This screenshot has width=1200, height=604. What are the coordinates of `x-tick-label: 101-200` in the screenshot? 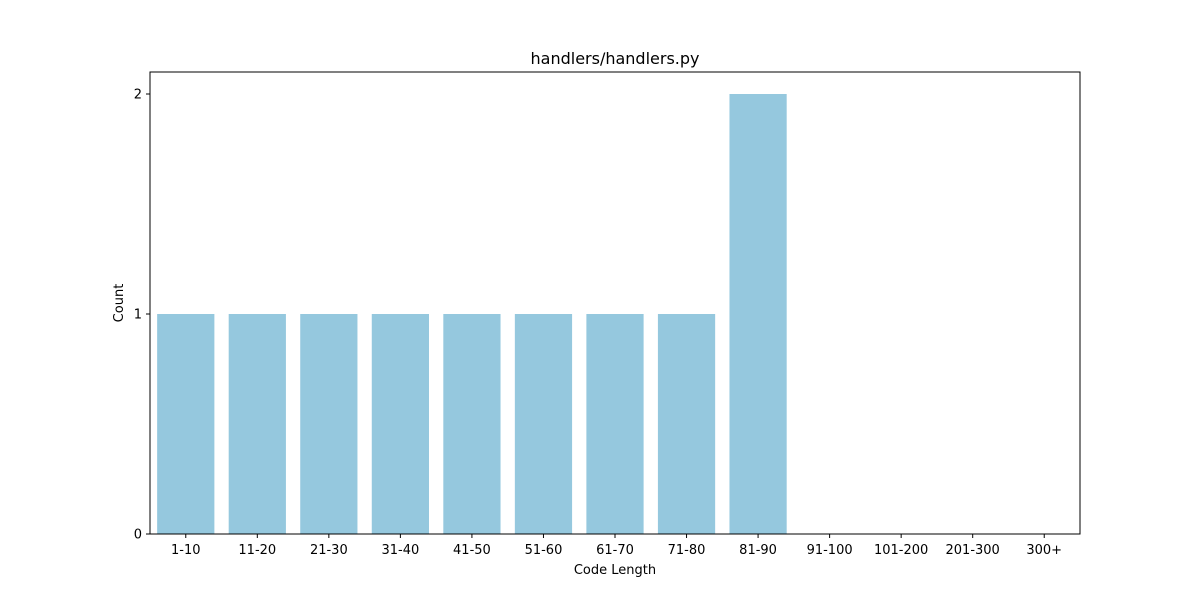 It's located at (901, 550).